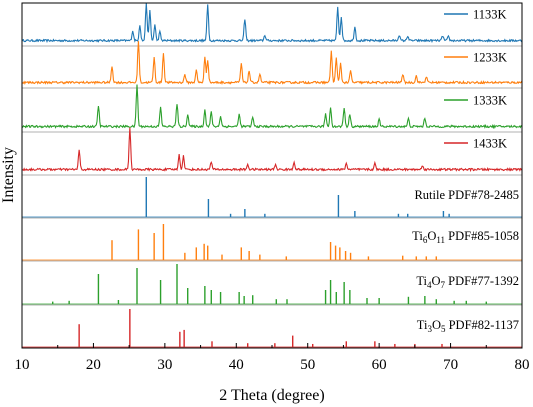  I want to click on reference-label: Ti3O5 PDF#82-1137, so click(468, 326).